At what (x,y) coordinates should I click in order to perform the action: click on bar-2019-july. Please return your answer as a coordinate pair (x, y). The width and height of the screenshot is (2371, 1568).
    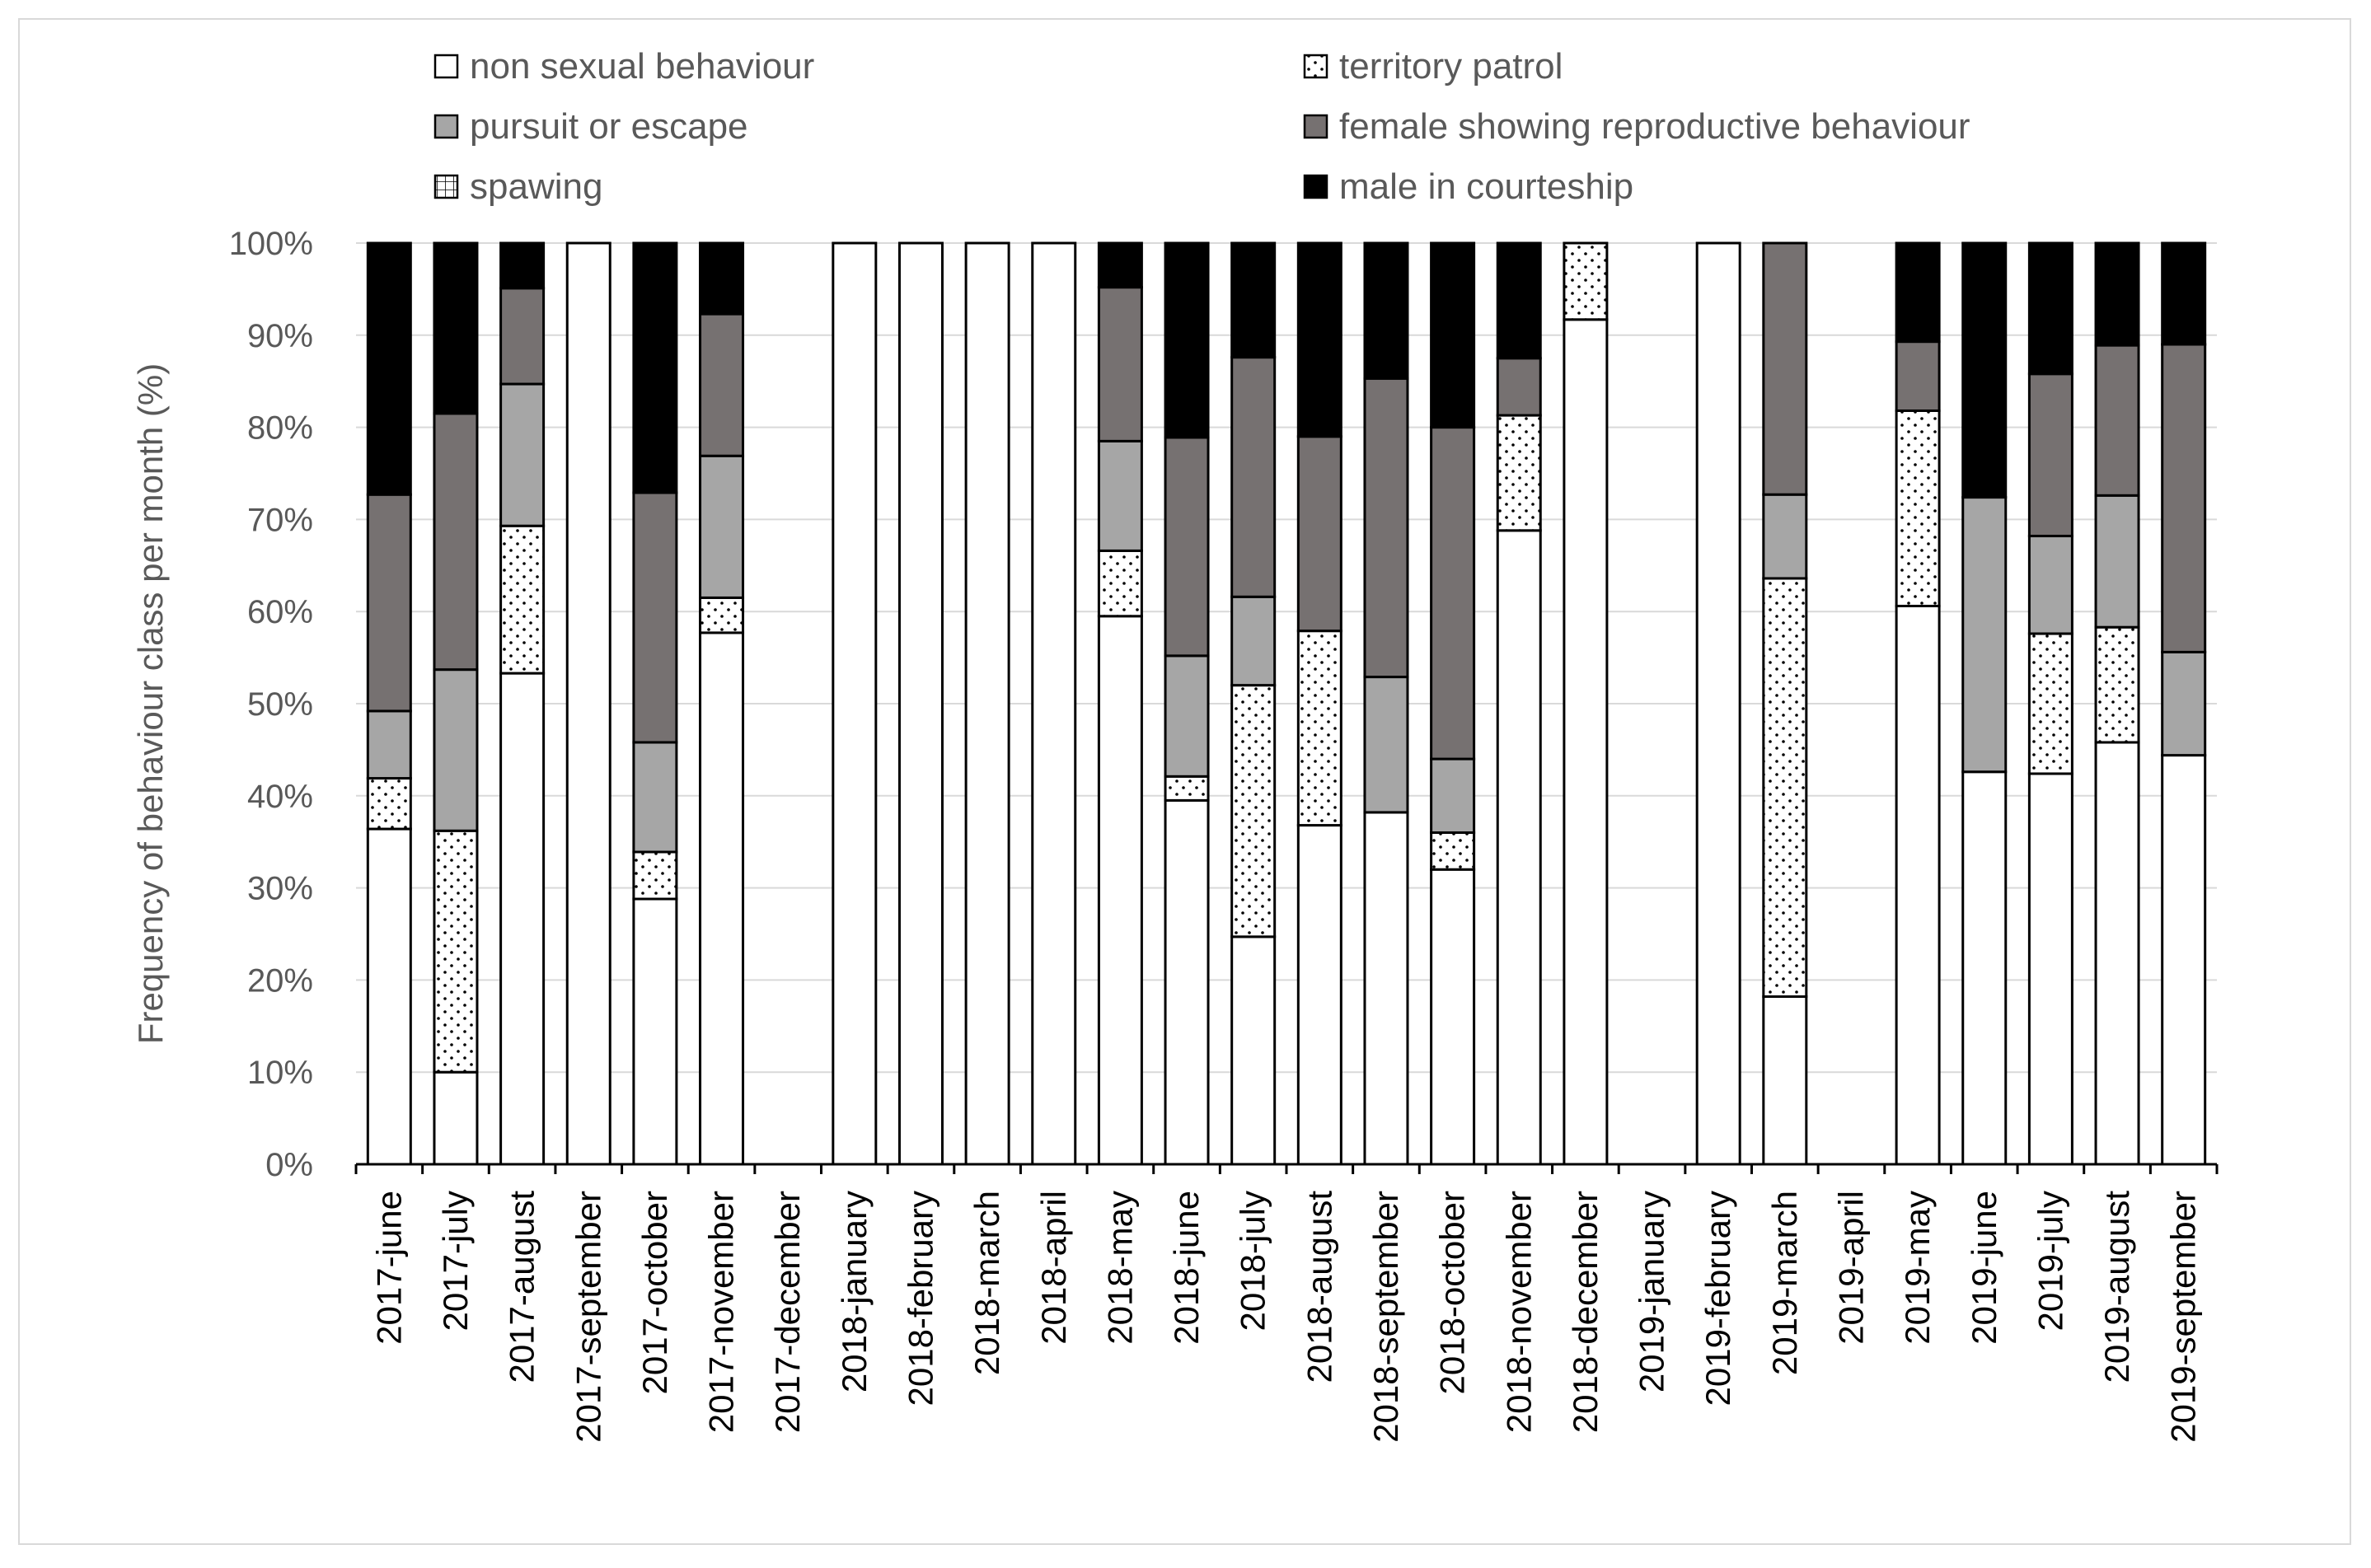
    Looking at the image, I should click on (2050, 703).